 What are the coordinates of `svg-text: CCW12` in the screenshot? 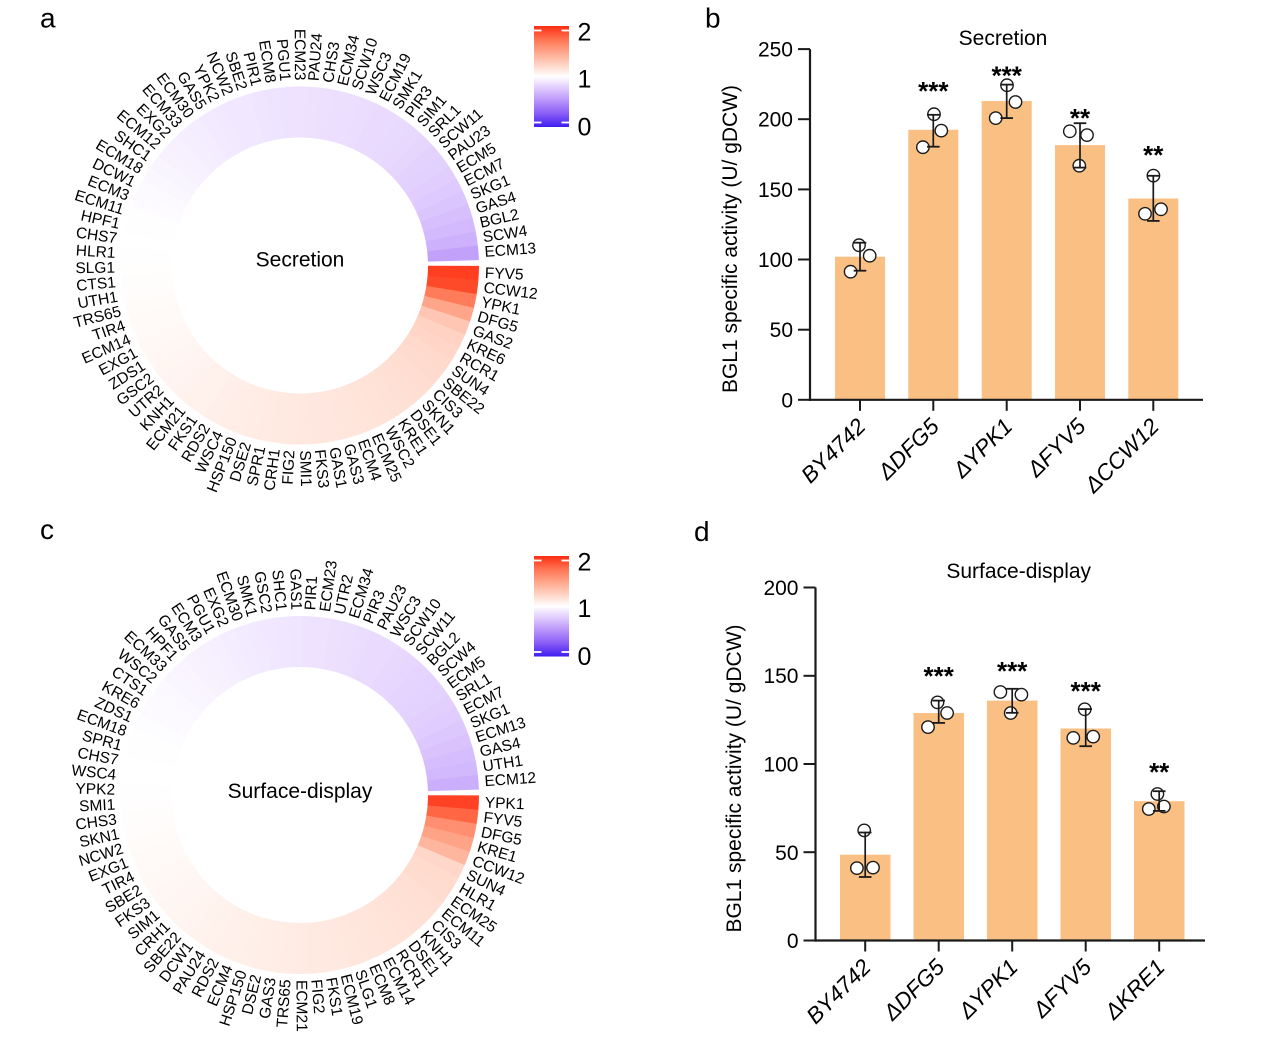 It's located at (511, 291).